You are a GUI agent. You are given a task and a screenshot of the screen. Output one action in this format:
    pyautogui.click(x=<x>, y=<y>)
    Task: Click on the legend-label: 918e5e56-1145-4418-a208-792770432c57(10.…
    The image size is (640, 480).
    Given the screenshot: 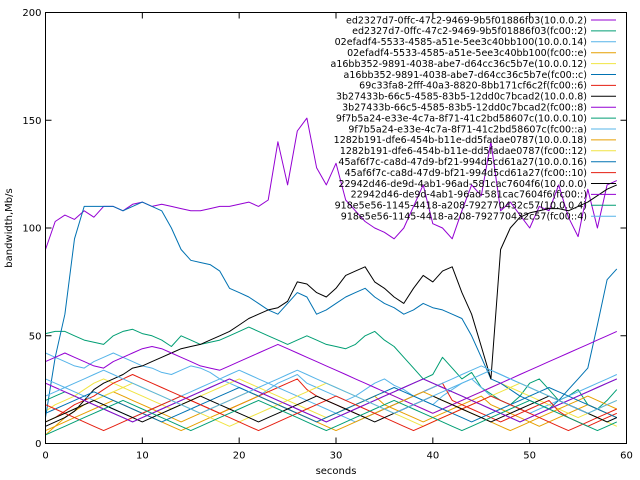 What is the action you would take?
    pyautogui.click(x=461, y=206)
    